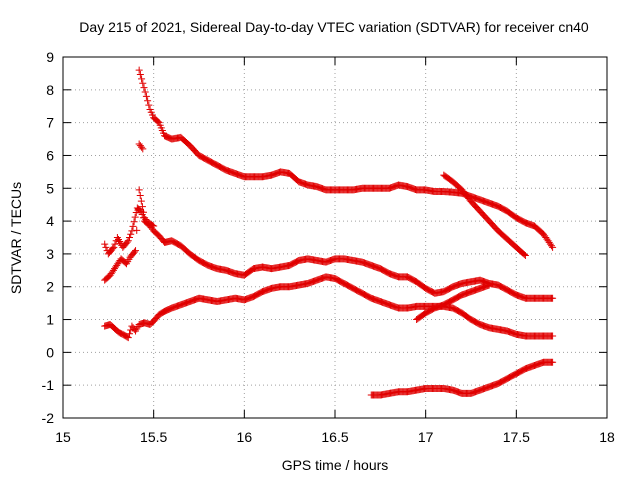  Describe the element at coordinates (50, 57) in the screenshot. I see `y-tick-label: 9` at that location.